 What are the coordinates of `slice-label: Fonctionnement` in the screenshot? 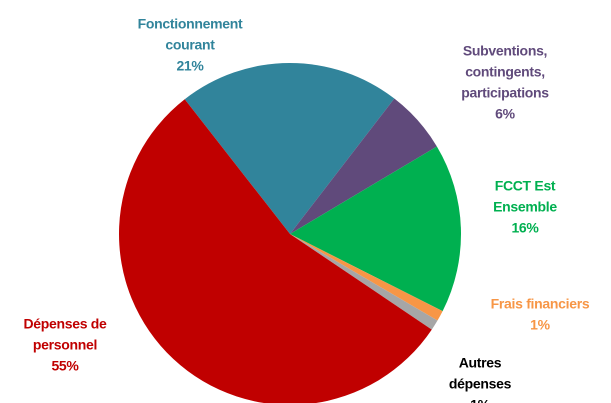 It's located at (190, 24).